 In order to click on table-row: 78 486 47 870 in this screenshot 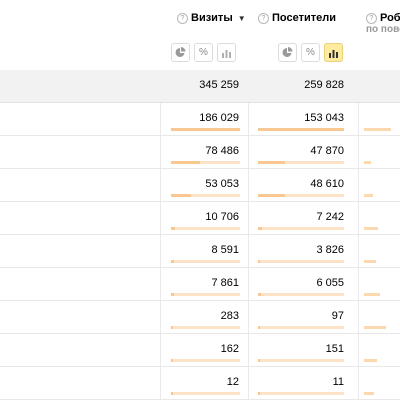, I will do `click(200, 152)`.